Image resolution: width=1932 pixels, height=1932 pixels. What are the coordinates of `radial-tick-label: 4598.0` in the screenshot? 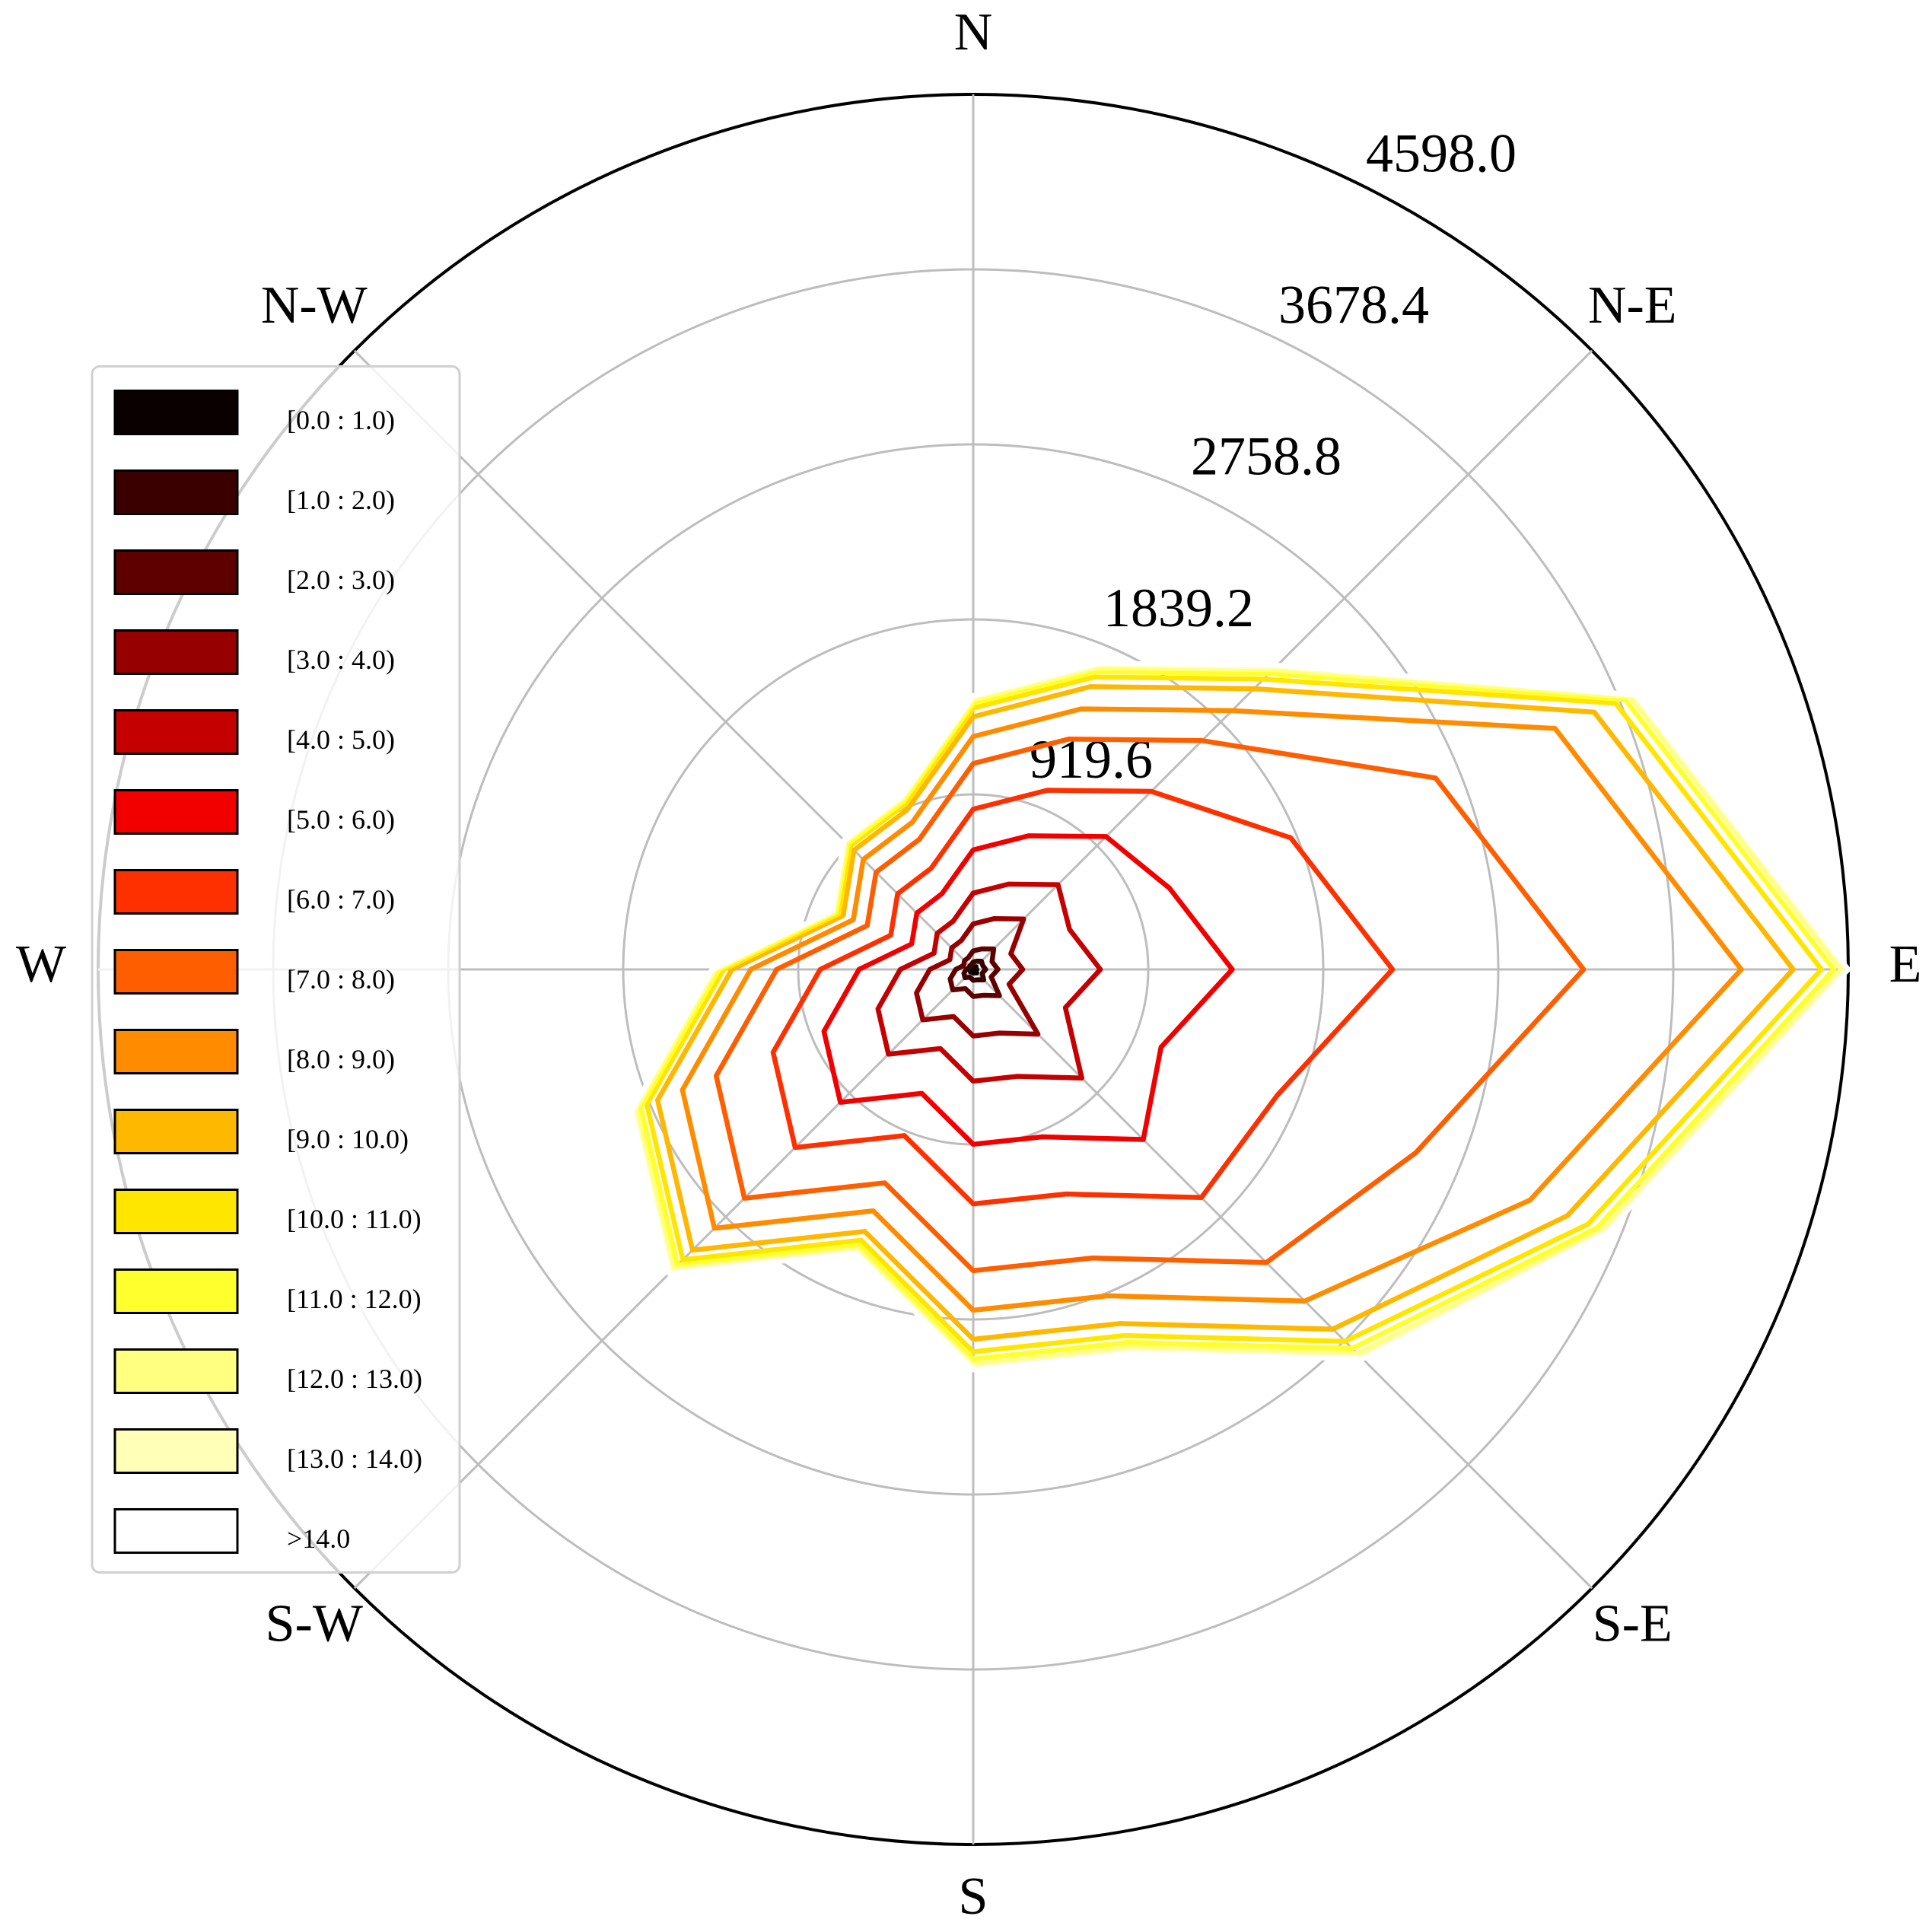 It's located at (1441, 153).